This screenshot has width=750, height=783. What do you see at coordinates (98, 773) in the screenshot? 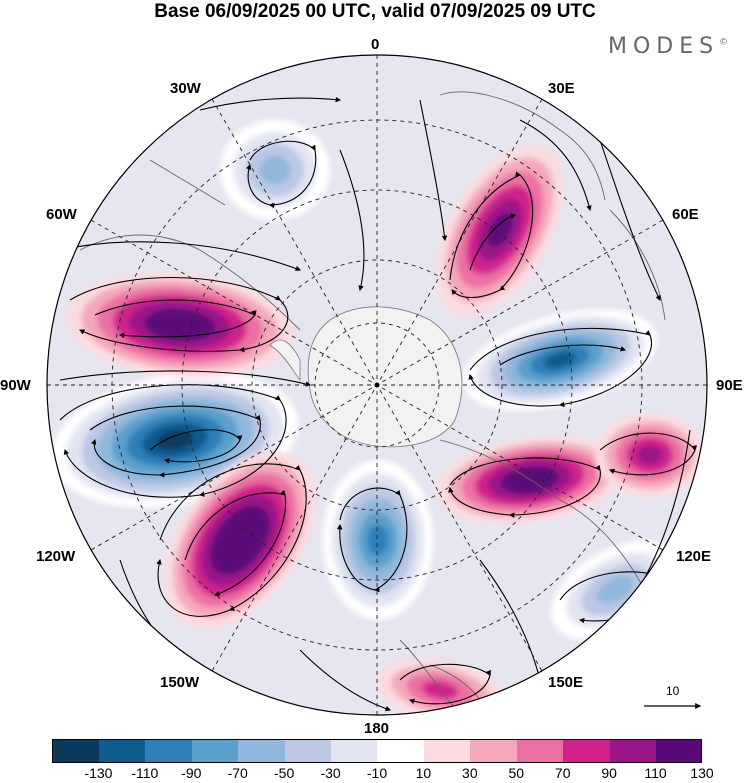
I see `colorbar-tick-label: -130` at bounding box center [98, 773].